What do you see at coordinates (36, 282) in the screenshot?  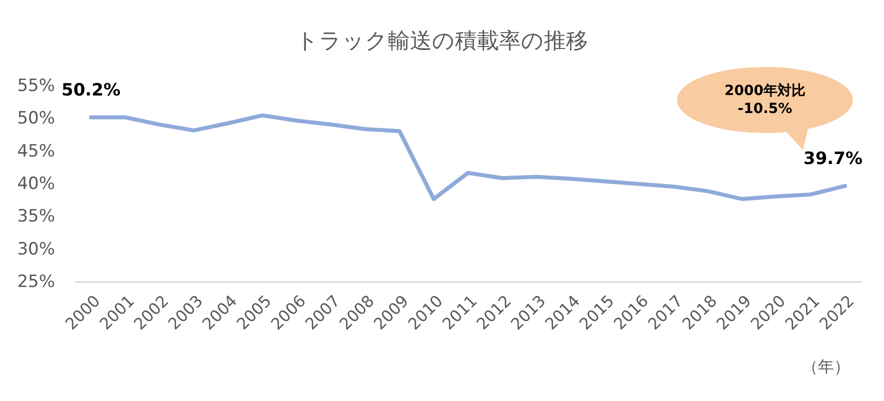 I see `y-tick-label: 25%` at bounding box center [36, 282].